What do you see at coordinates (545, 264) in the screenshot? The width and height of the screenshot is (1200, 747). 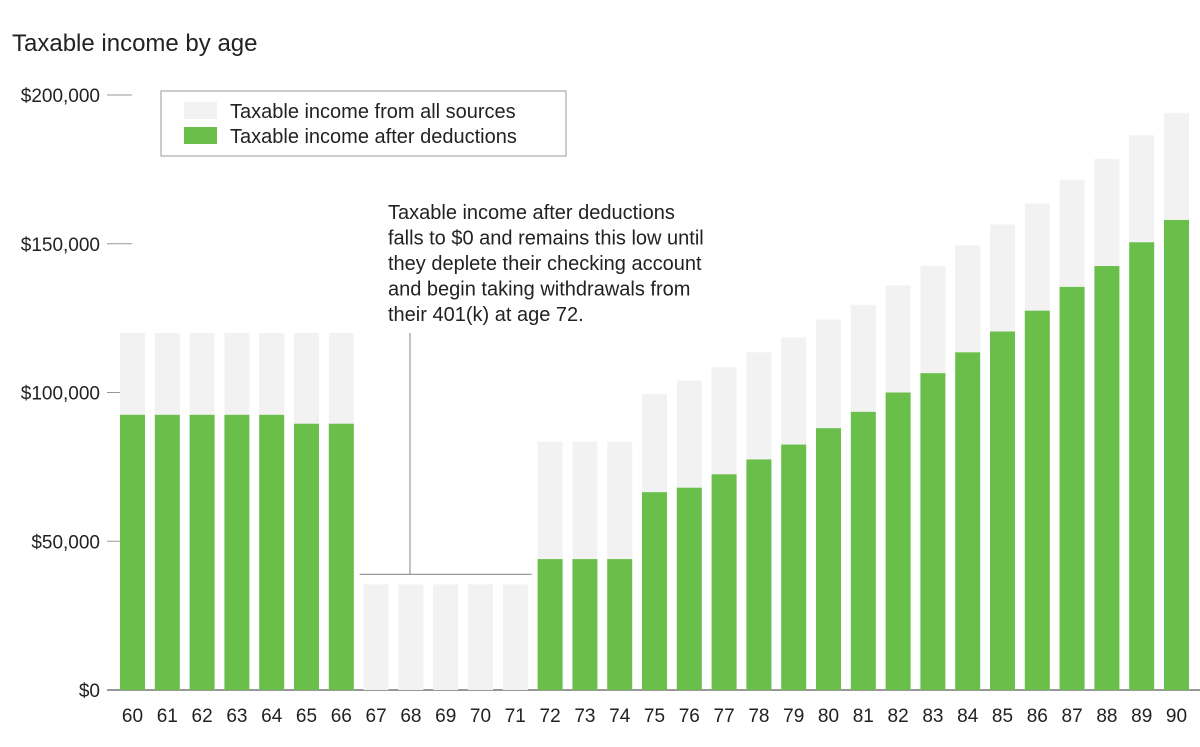 I see `annotation-text-line: they deplete their checking account` at bounding box center [545, 264].